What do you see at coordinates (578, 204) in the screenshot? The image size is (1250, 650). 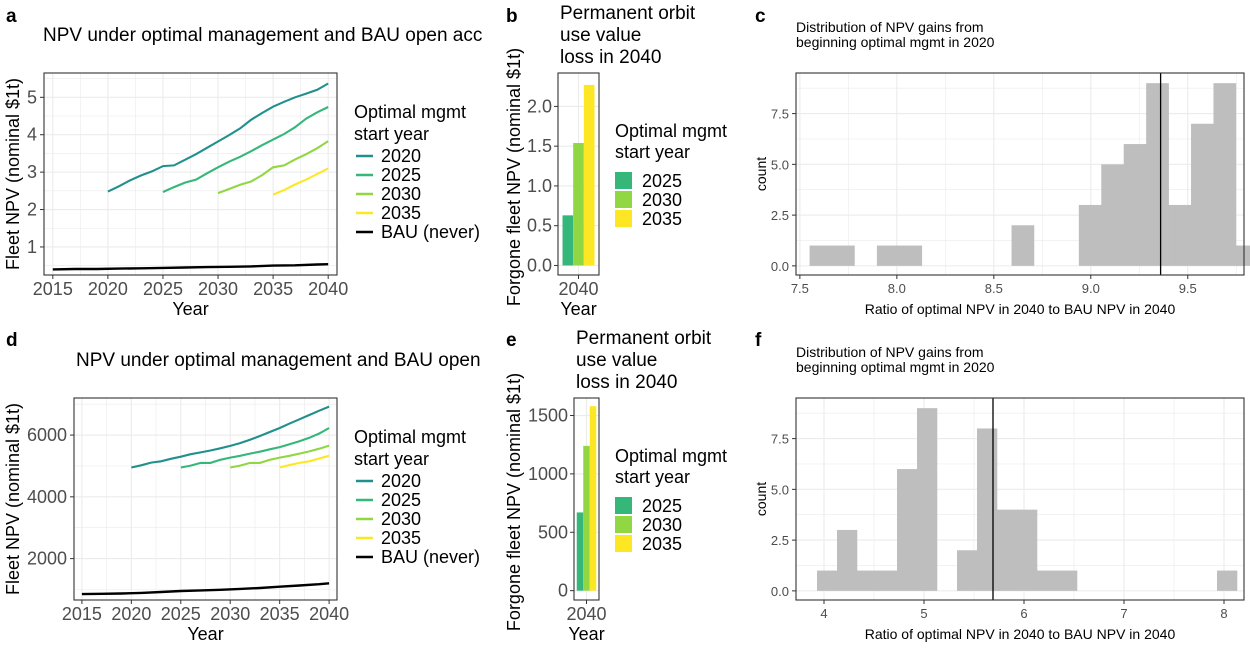 I see `bar-2030` at bounding box center [578, 204].